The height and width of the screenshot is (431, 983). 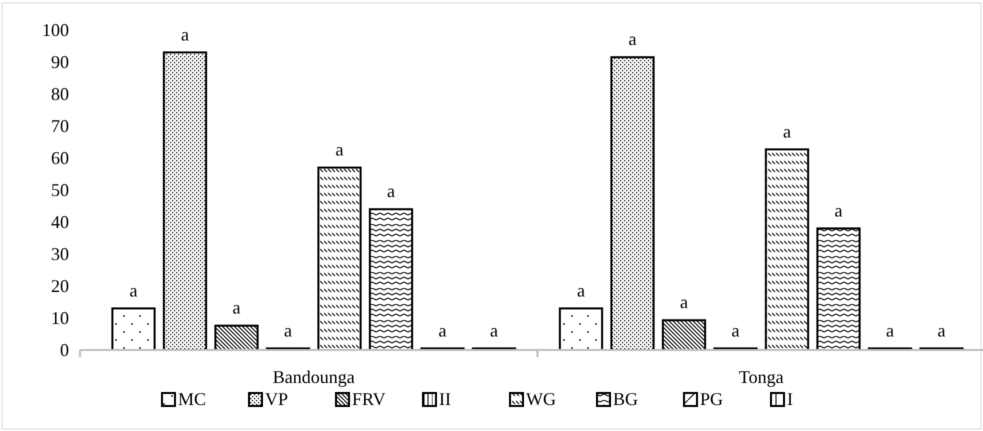 What do you see at coordinates (369, 399) in the screenshot?
I see `legend-label: FRV` at bounding box center [369, 399].